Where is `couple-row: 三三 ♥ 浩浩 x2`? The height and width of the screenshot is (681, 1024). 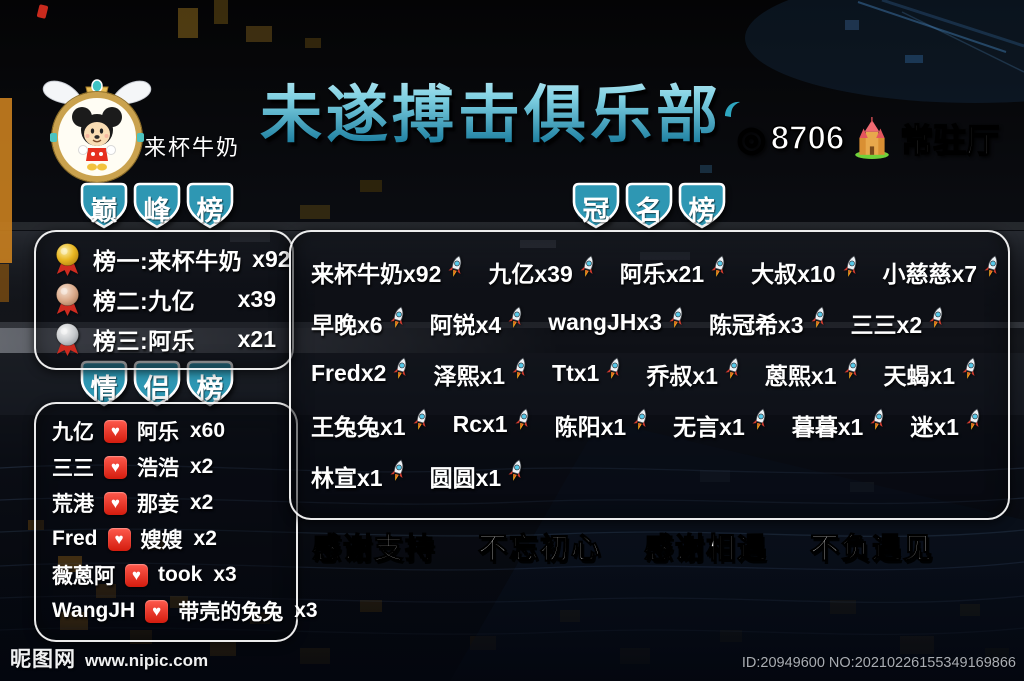
couple-row: 三三 ♥ 浩浩 x2 is located at coordinates (166, 467).